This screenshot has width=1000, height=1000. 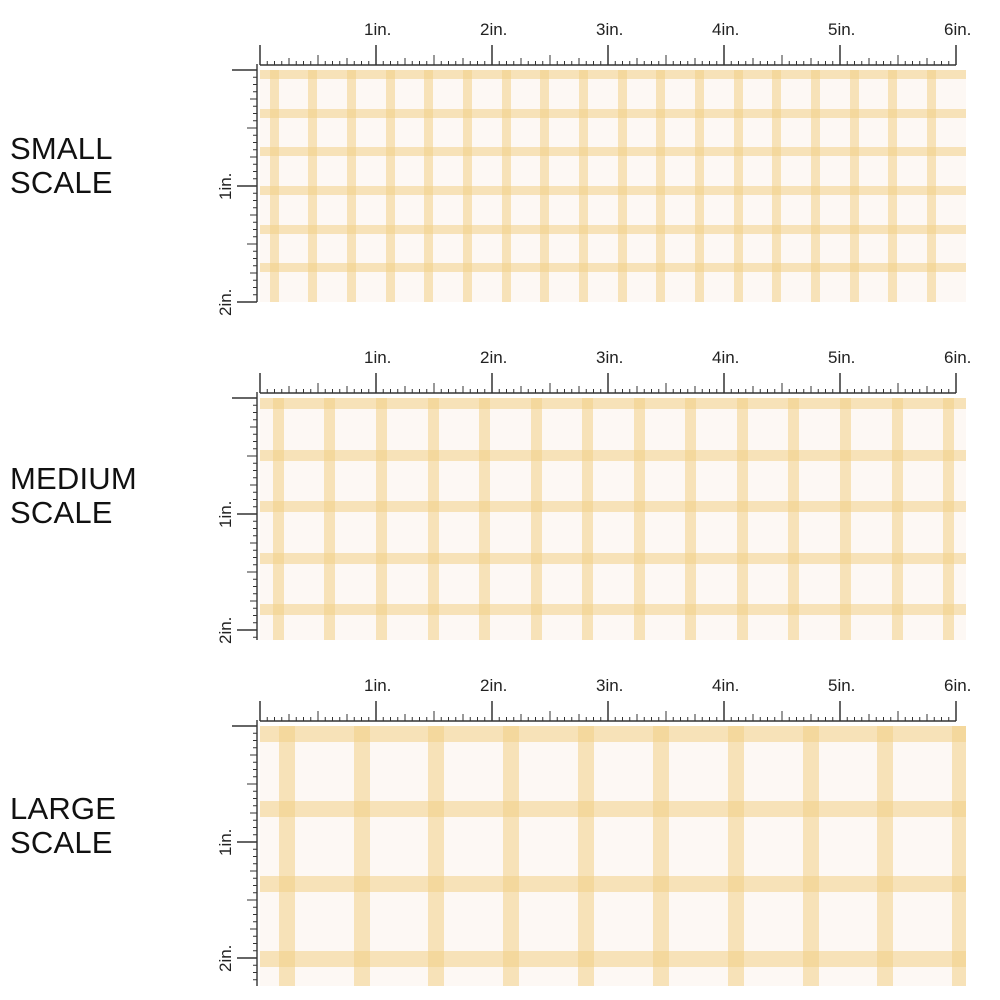 I want to click on small-scale-label-line2: SCALE, so click(x=61, y=182).